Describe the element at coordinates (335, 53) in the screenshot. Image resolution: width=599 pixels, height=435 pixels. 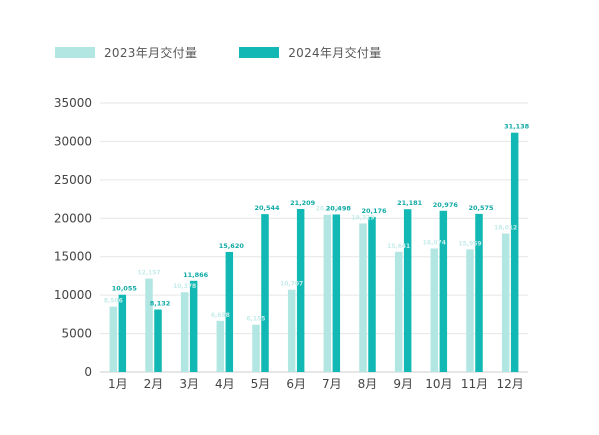
I see `legend-label-2024: 2024年月交付量` at that location.